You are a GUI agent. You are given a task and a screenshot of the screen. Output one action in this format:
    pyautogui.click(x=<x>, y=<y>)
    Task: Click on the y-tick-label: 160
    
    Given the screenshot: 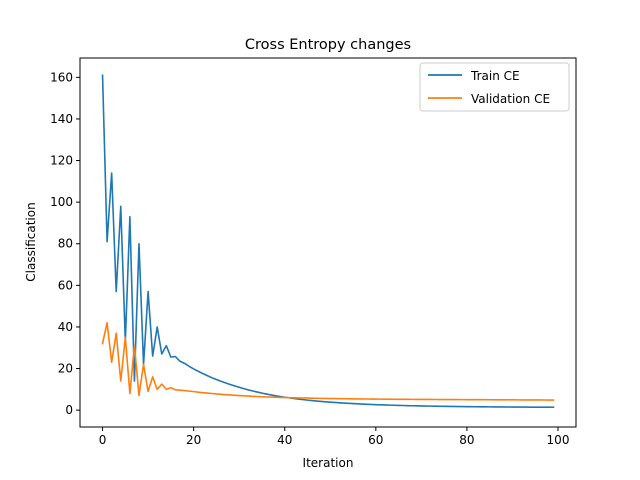 What is the action you would take?
    pyautogui.click(x=61, y=77)
    